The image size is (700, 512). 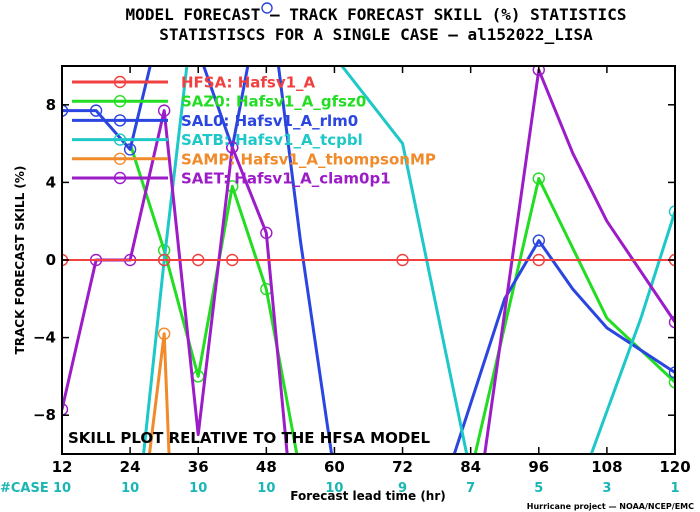 What do you see at coordinates (366, 488) in the screenshot?
I see `case-counts: 10 10 10 10 10 9 7 5 3 1` at bounding box center [366, 488].